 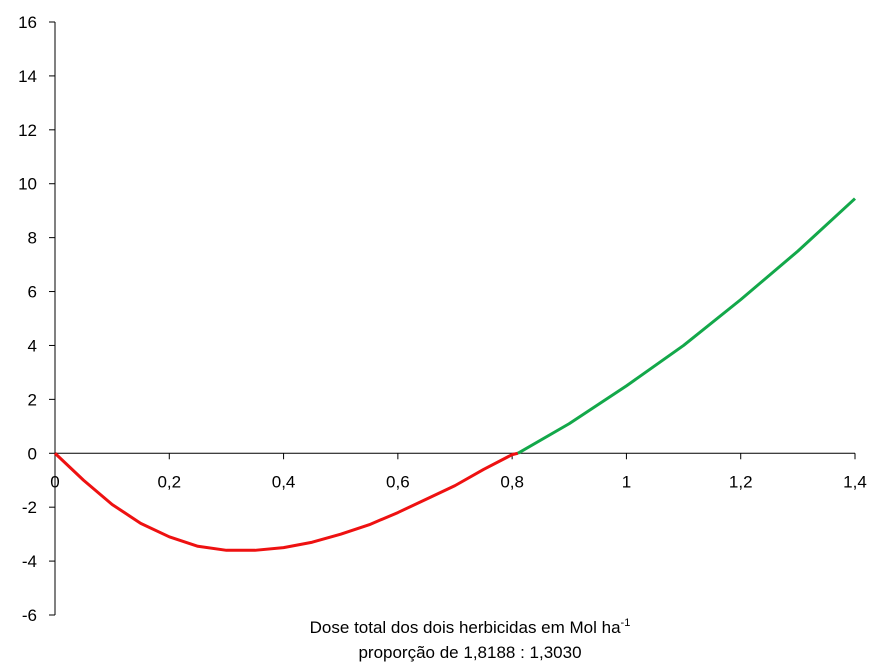 What do you see at coordinates (465, 627) in the screenshot?
I see `x-axis-title-text: Dose total dos dois herbicidas em Mol ha` at bounding box center [465, 627].